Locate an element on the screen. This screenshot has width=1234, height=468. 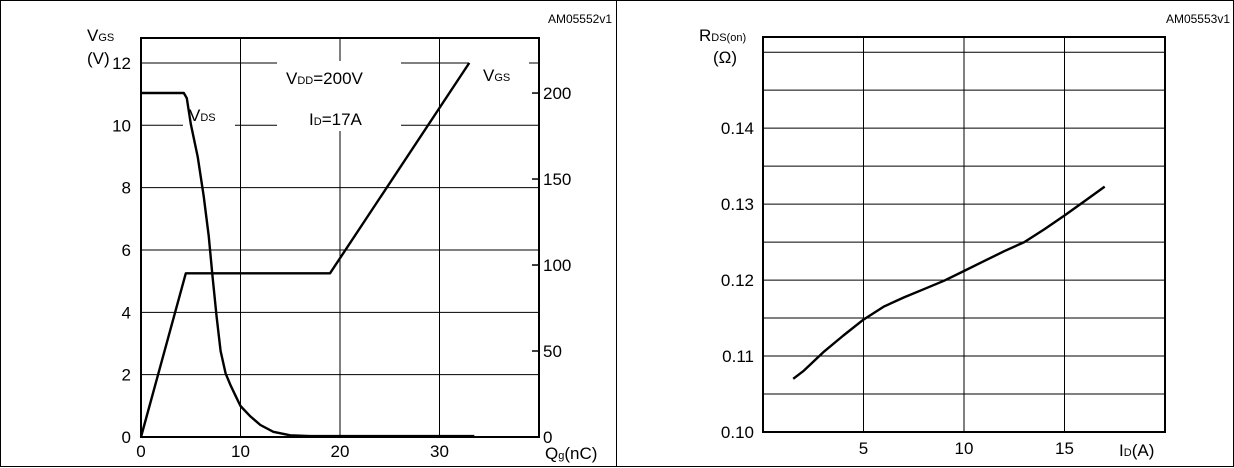
y-axis-unit: (V) is located at coordinates (98, 58).